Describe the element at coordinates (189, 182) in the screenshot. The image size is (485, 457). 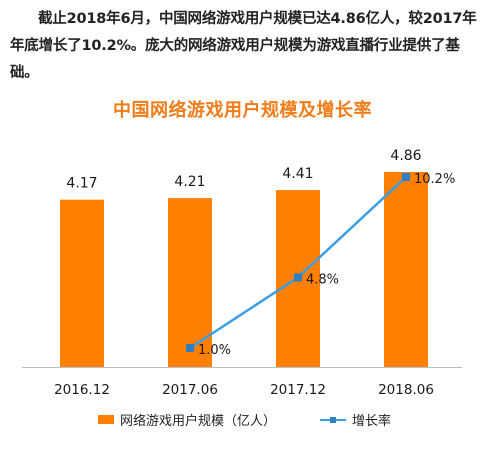
I see `bar-value-label: 4.21` at that location.